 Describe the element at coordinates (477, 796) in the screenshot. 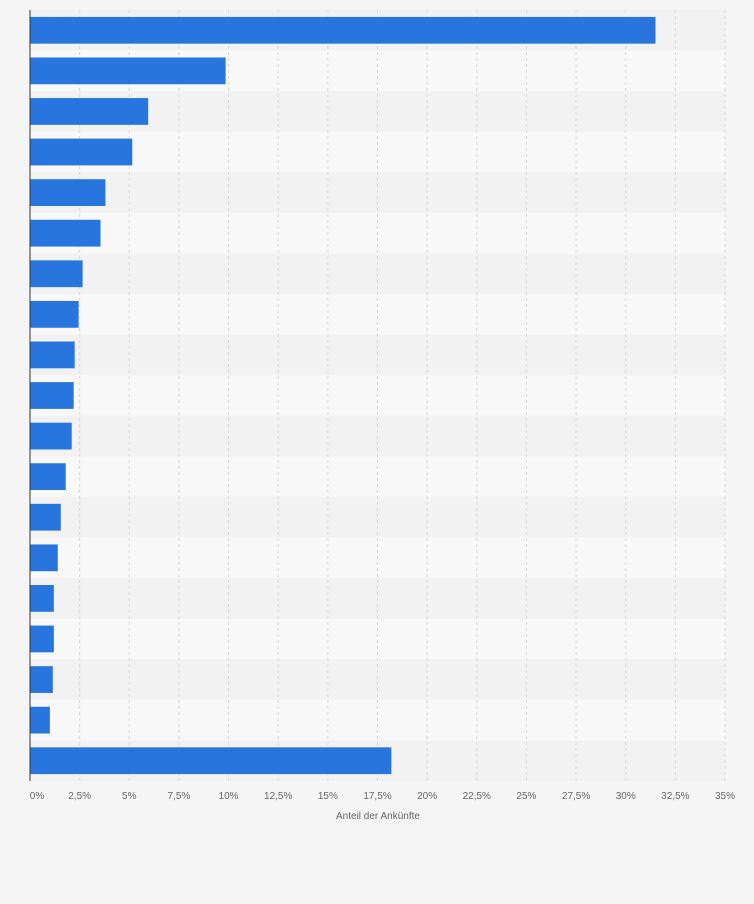

I see `x-tick-label: 22,5%` at that location.